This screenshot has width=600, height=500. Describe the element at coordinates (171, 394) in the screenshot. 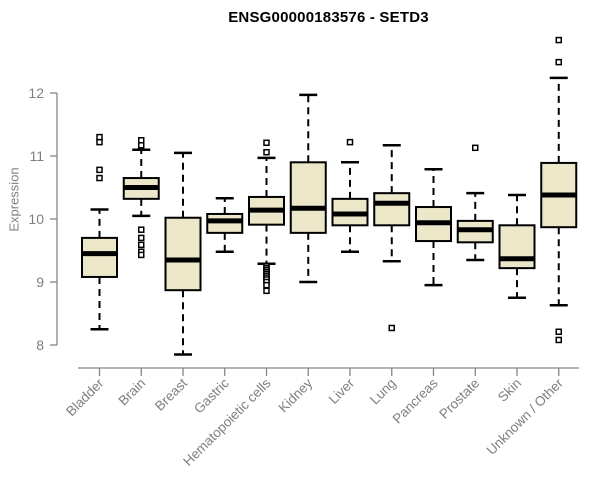

I see `x-tick-label: Breast` at that location.